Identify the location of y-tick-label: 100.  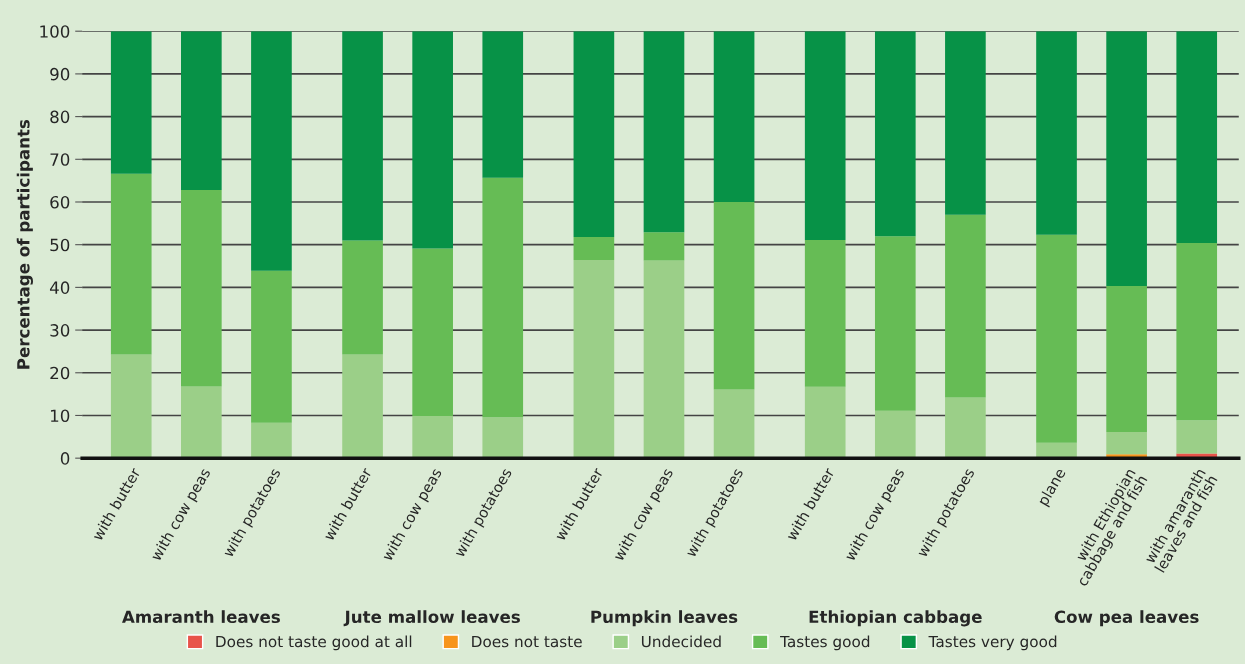
(55, 31).